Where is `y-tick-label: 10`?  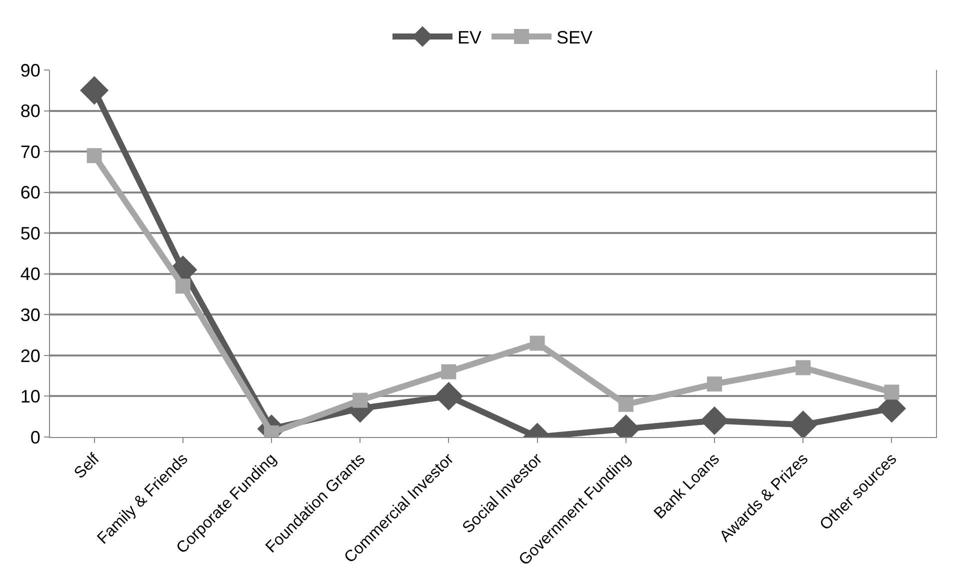 y-tick-label: 10 is located at coordinates (30, 396).